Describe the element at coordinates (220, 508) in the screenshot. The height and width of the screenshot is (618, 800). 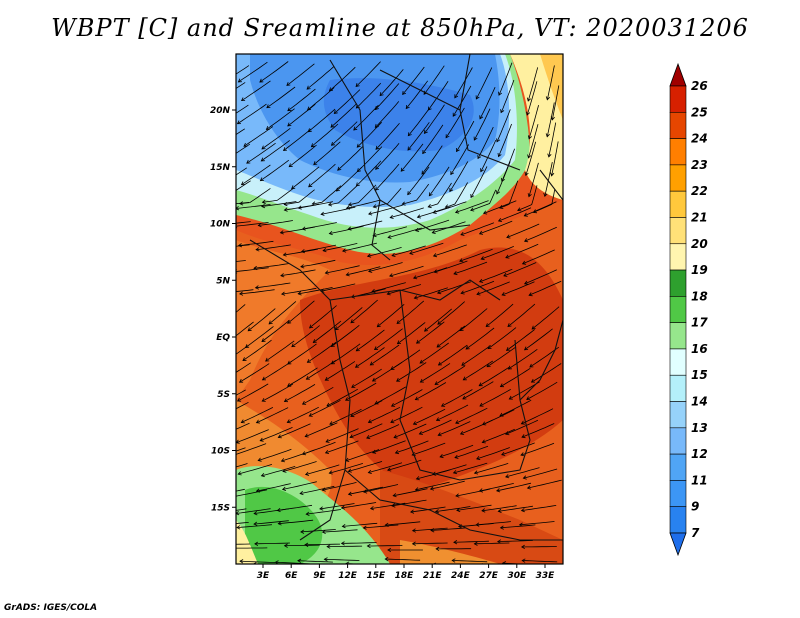
I see `lat-tick-label: 15S` at that location.